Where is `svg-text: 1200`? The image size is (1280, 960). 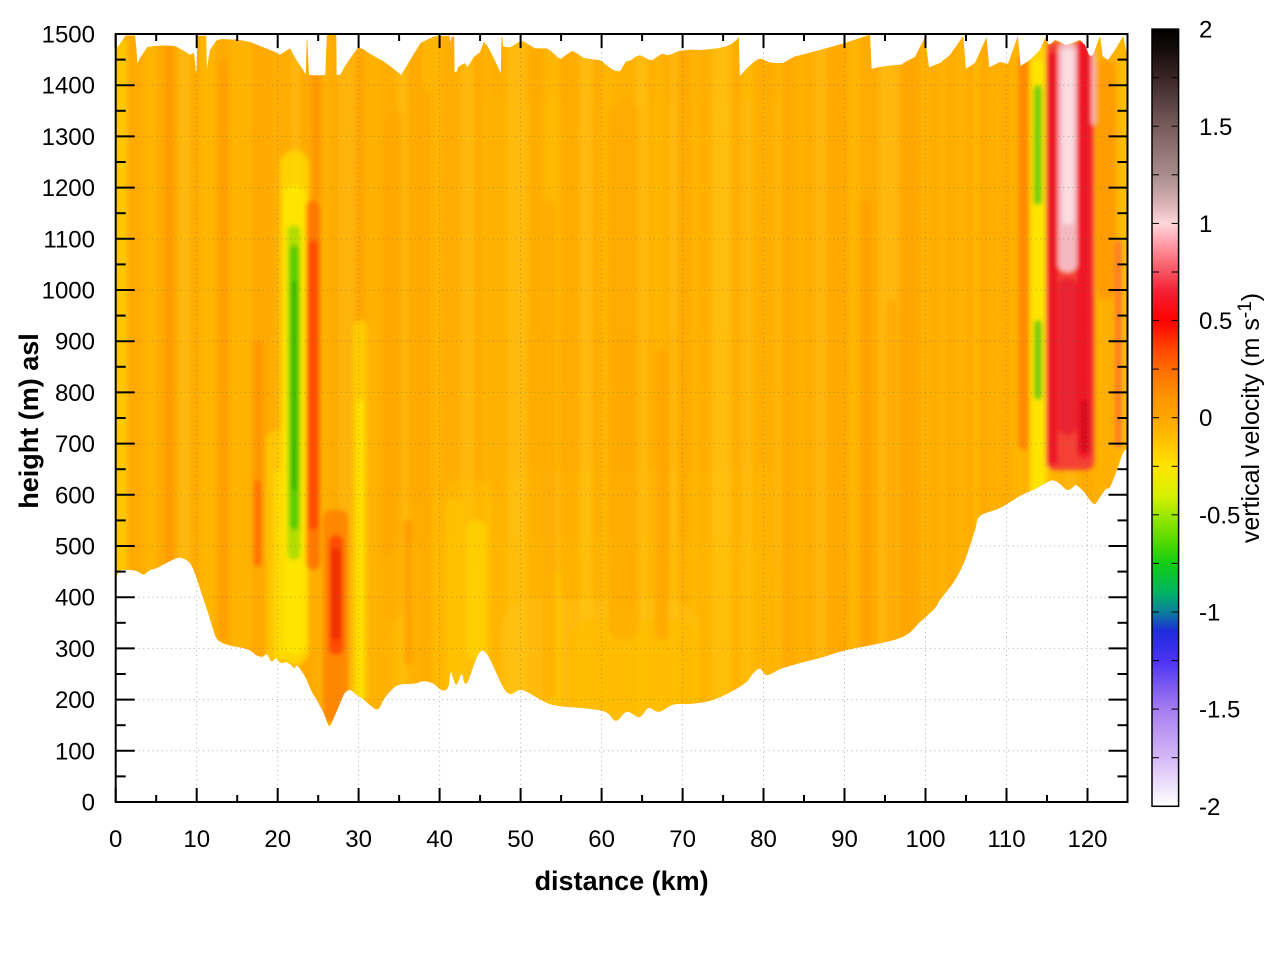 svg-text: 1200 is located at coordinates (68, 188).